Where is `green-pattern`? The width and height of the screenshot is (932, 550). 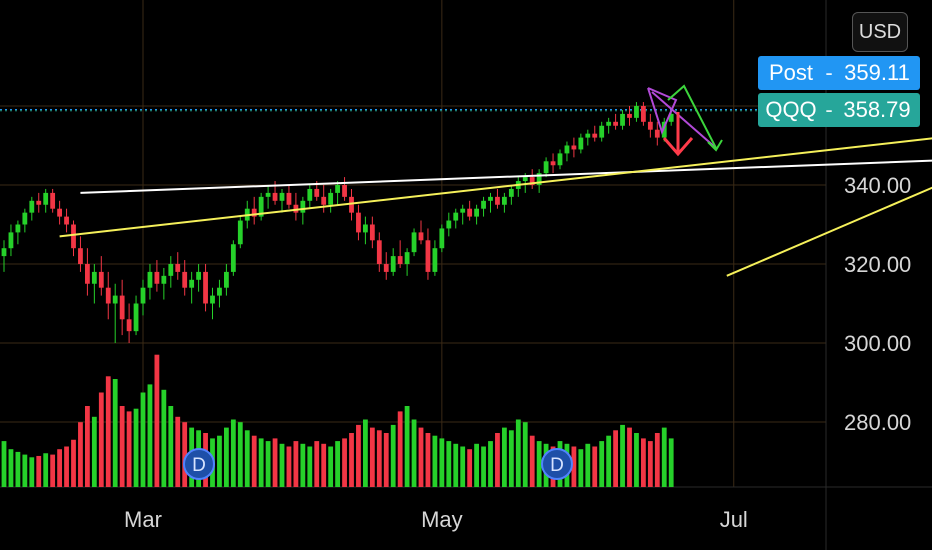
green-pattern is located at coordinates (692, 116).